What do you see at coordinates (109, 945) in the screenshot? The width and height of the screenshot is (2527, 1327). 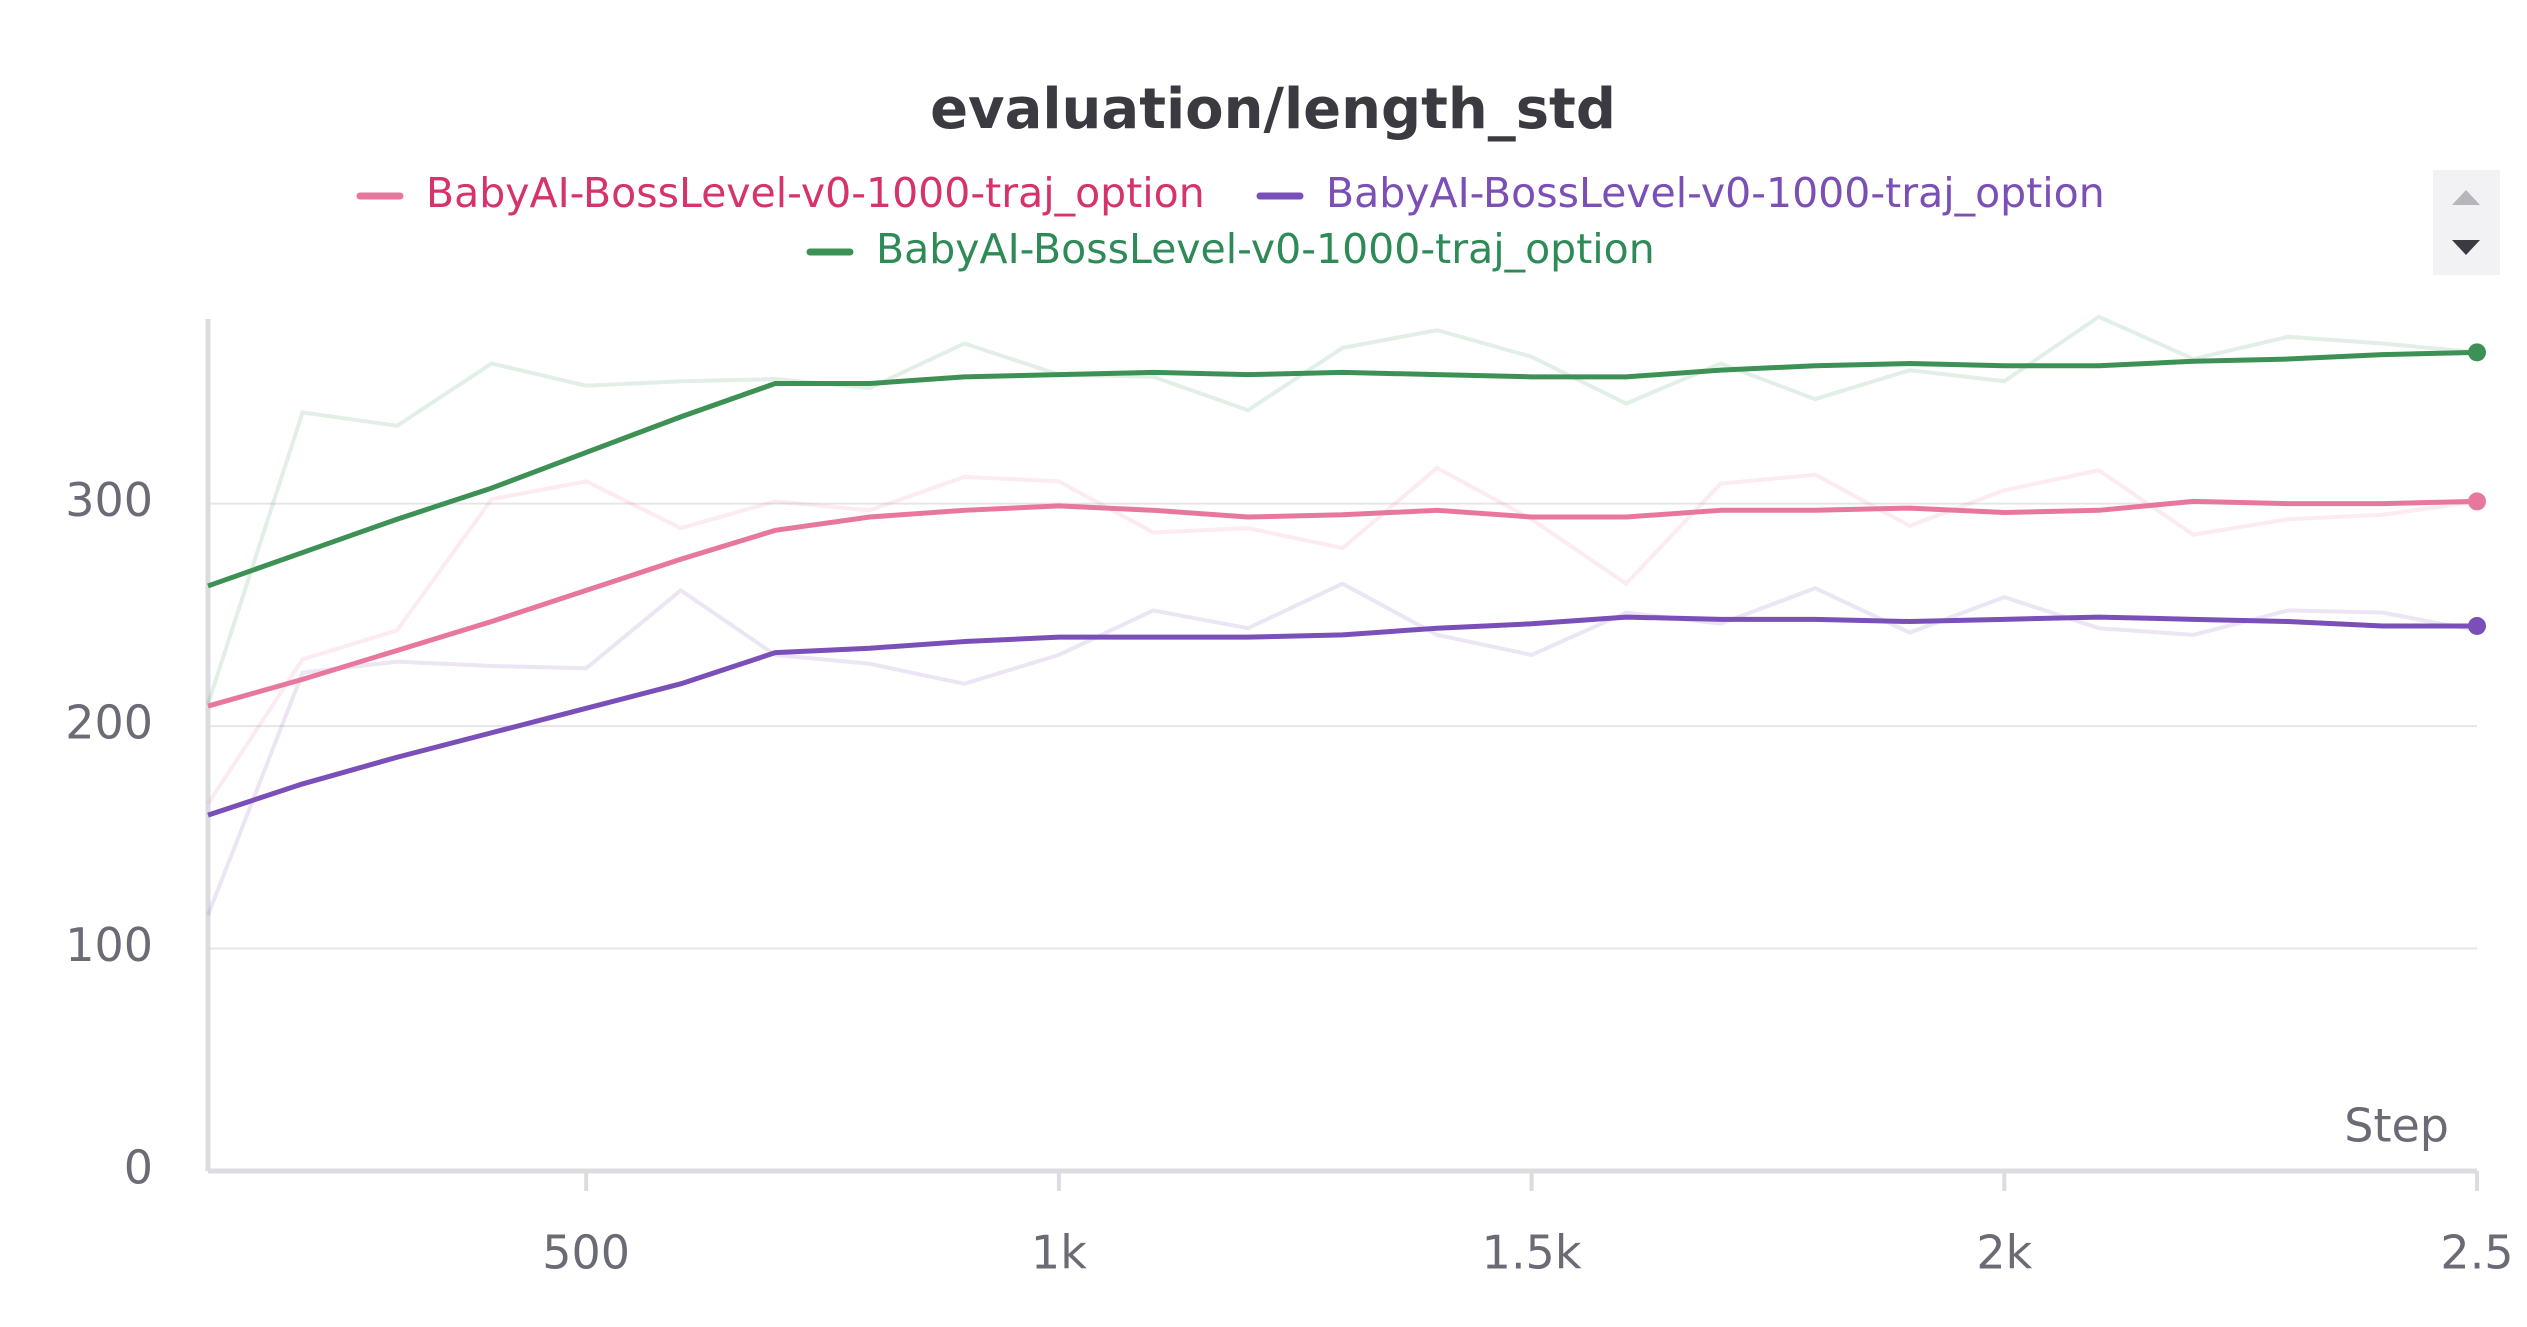 I see `y-tick-label: 100` at bounding box center [109, 945].